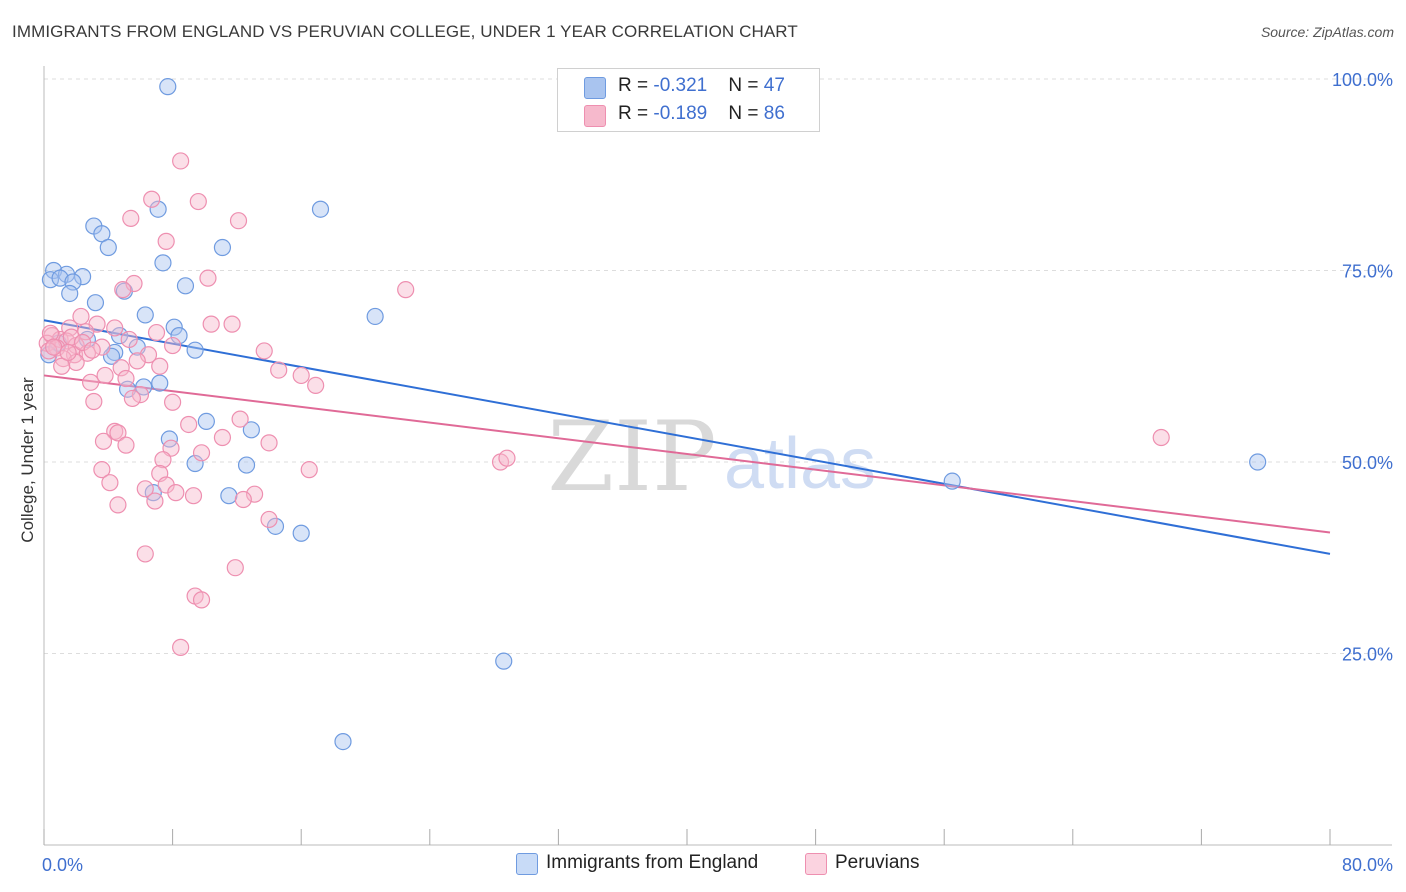 This screenshot has height=892, width=1406. I want to click on legend-swatch-england, so click(595, 88).